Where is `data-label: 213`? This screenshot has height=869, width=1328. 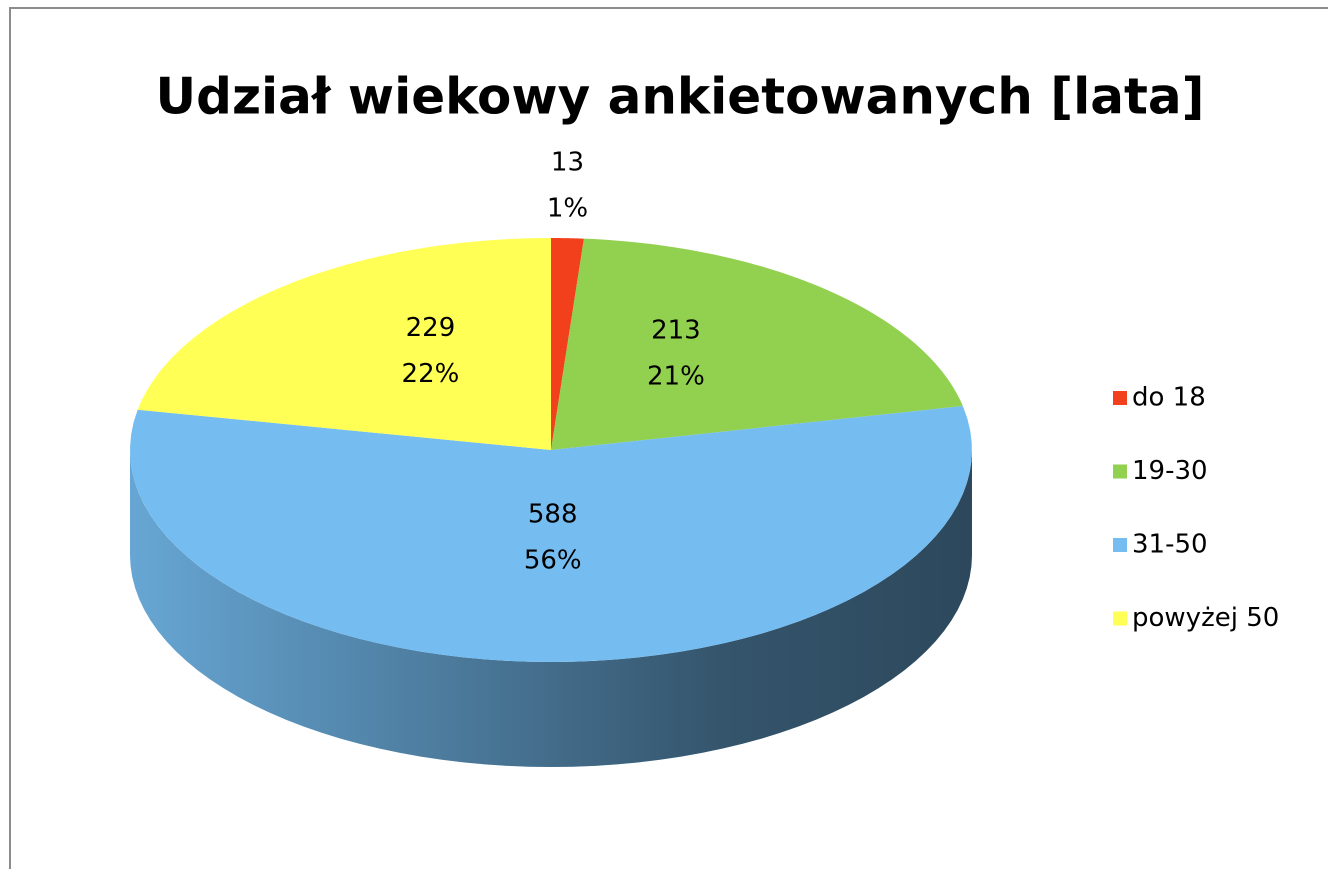
data-label: 213 is located at coordinates (676, 331).